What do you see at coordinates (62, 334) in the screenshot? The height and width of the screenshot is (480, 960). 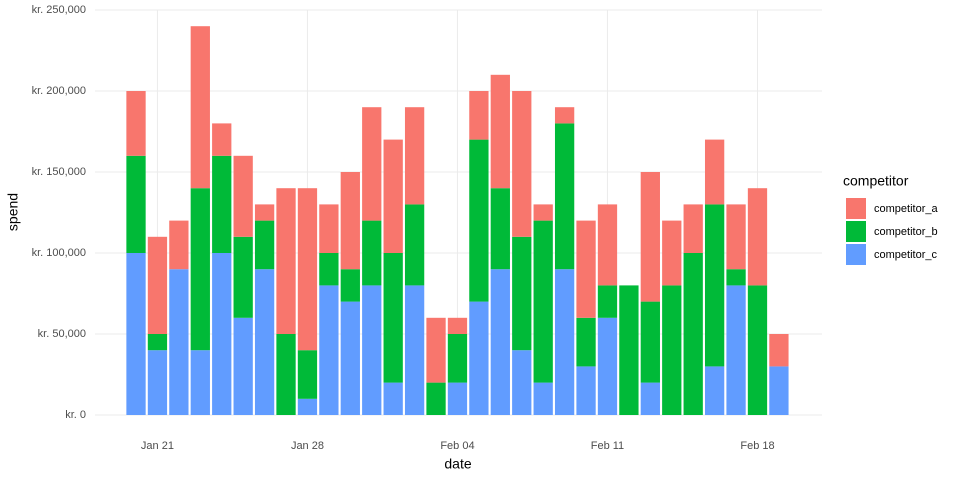 I see `y-tick-label: kr. 50,000` at bounding box center [62, 334].